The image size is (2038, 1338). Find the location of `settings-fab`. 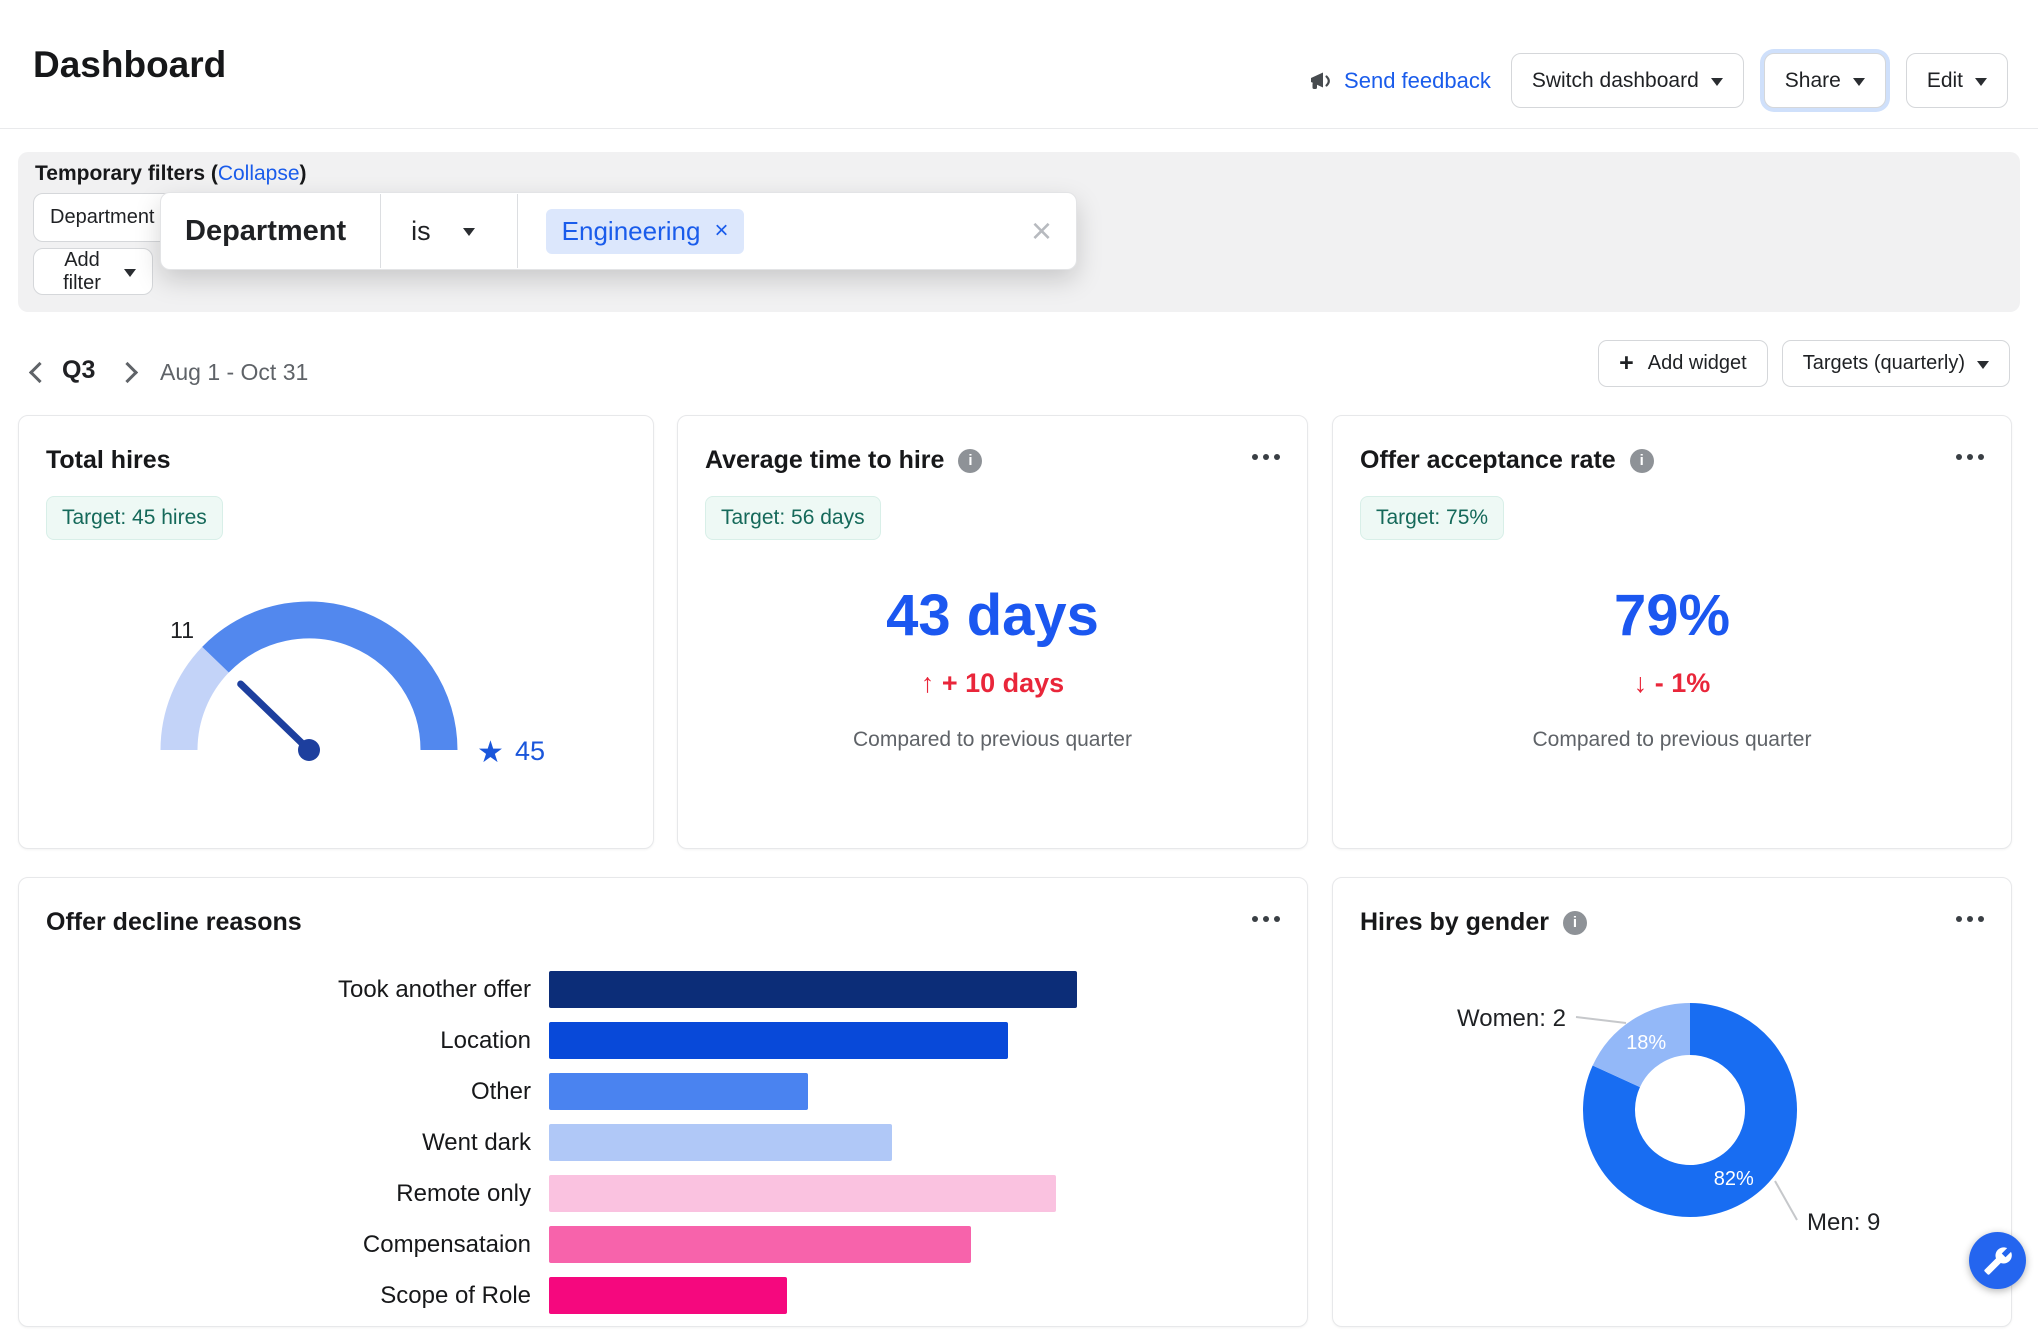

settings-fab is located at coordinates (1997, 1260).